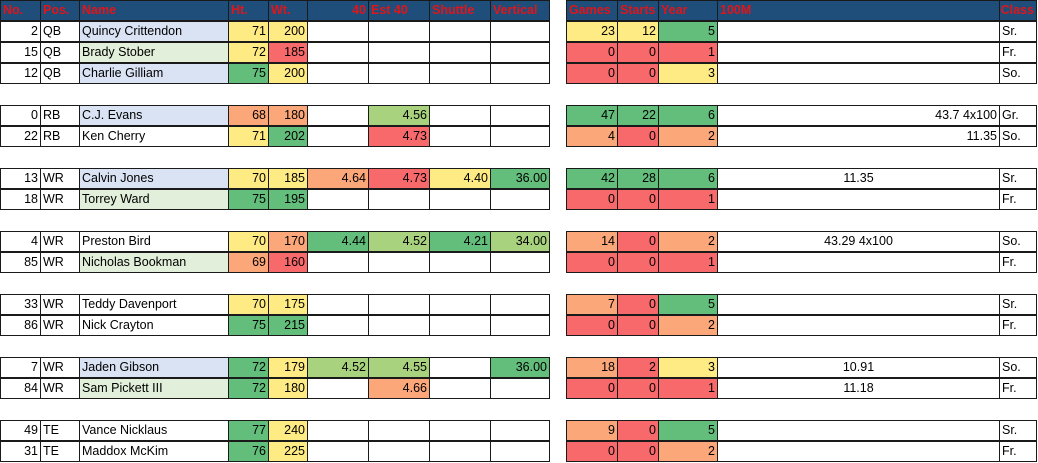 The width and height of the screenshot is (1038, 463). Describe the element at coordinates (592, 430) in the screenshot. I see `cell-games: 9` at that location.